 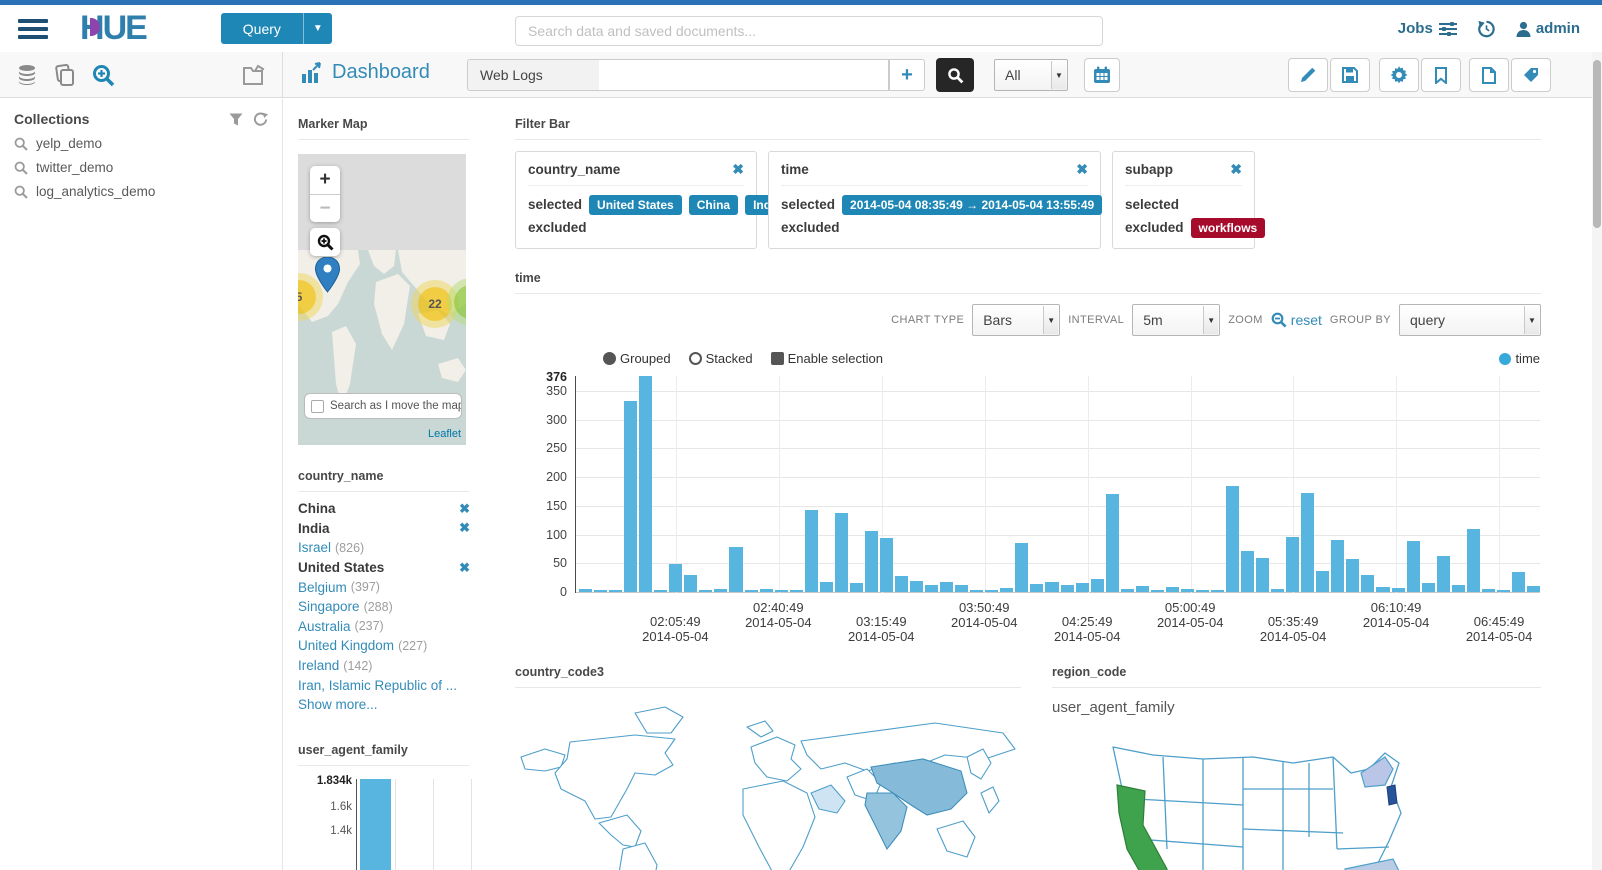 I want to click on map-cluster-marker: 22, so click(x=435, y=304).